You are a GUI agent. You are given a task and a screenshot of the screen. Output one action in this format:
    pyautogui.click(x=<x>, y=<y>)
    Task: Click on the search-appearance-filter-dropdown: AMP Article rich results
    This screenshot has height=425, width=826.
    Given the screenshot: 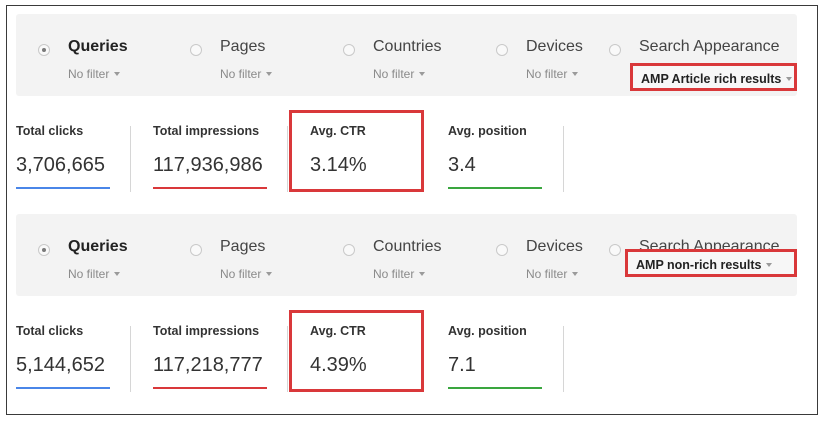 What is the action you would take?
    pyautogui.click(x=713, y=77)
    